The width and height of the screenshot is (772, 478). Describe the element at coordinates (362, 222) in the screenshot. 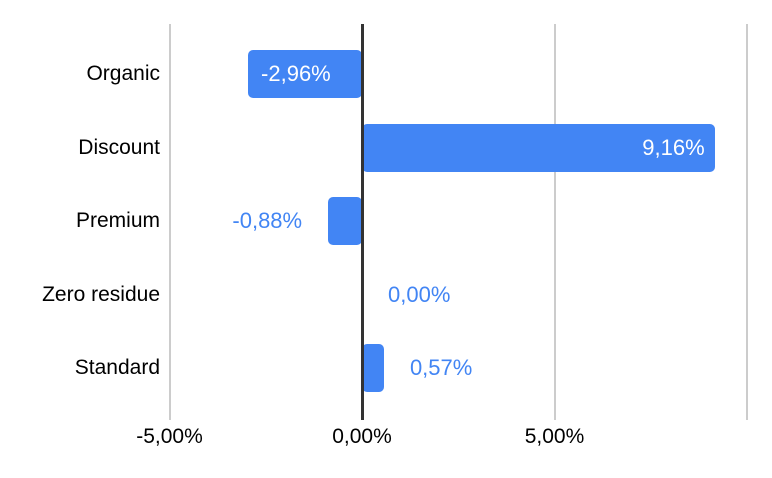

I see `zero-axis-line` at that location.